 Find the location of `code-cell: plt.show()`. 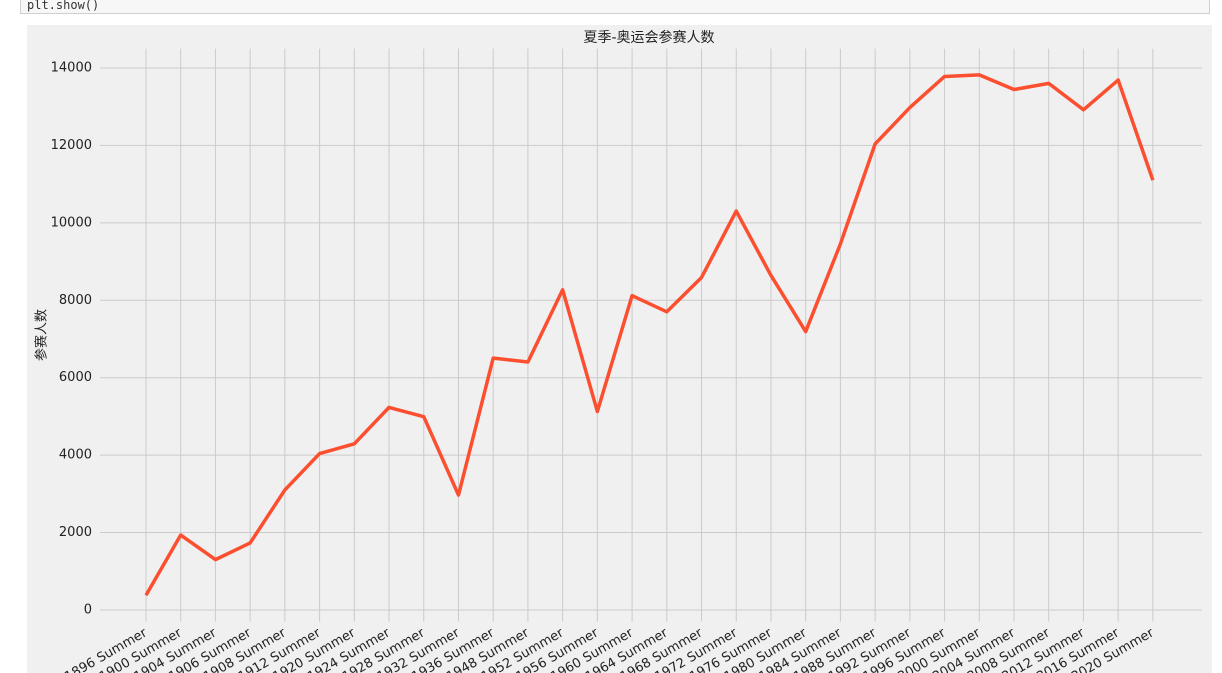

code-cell: plt.show() is located at coordinates (615, 7).